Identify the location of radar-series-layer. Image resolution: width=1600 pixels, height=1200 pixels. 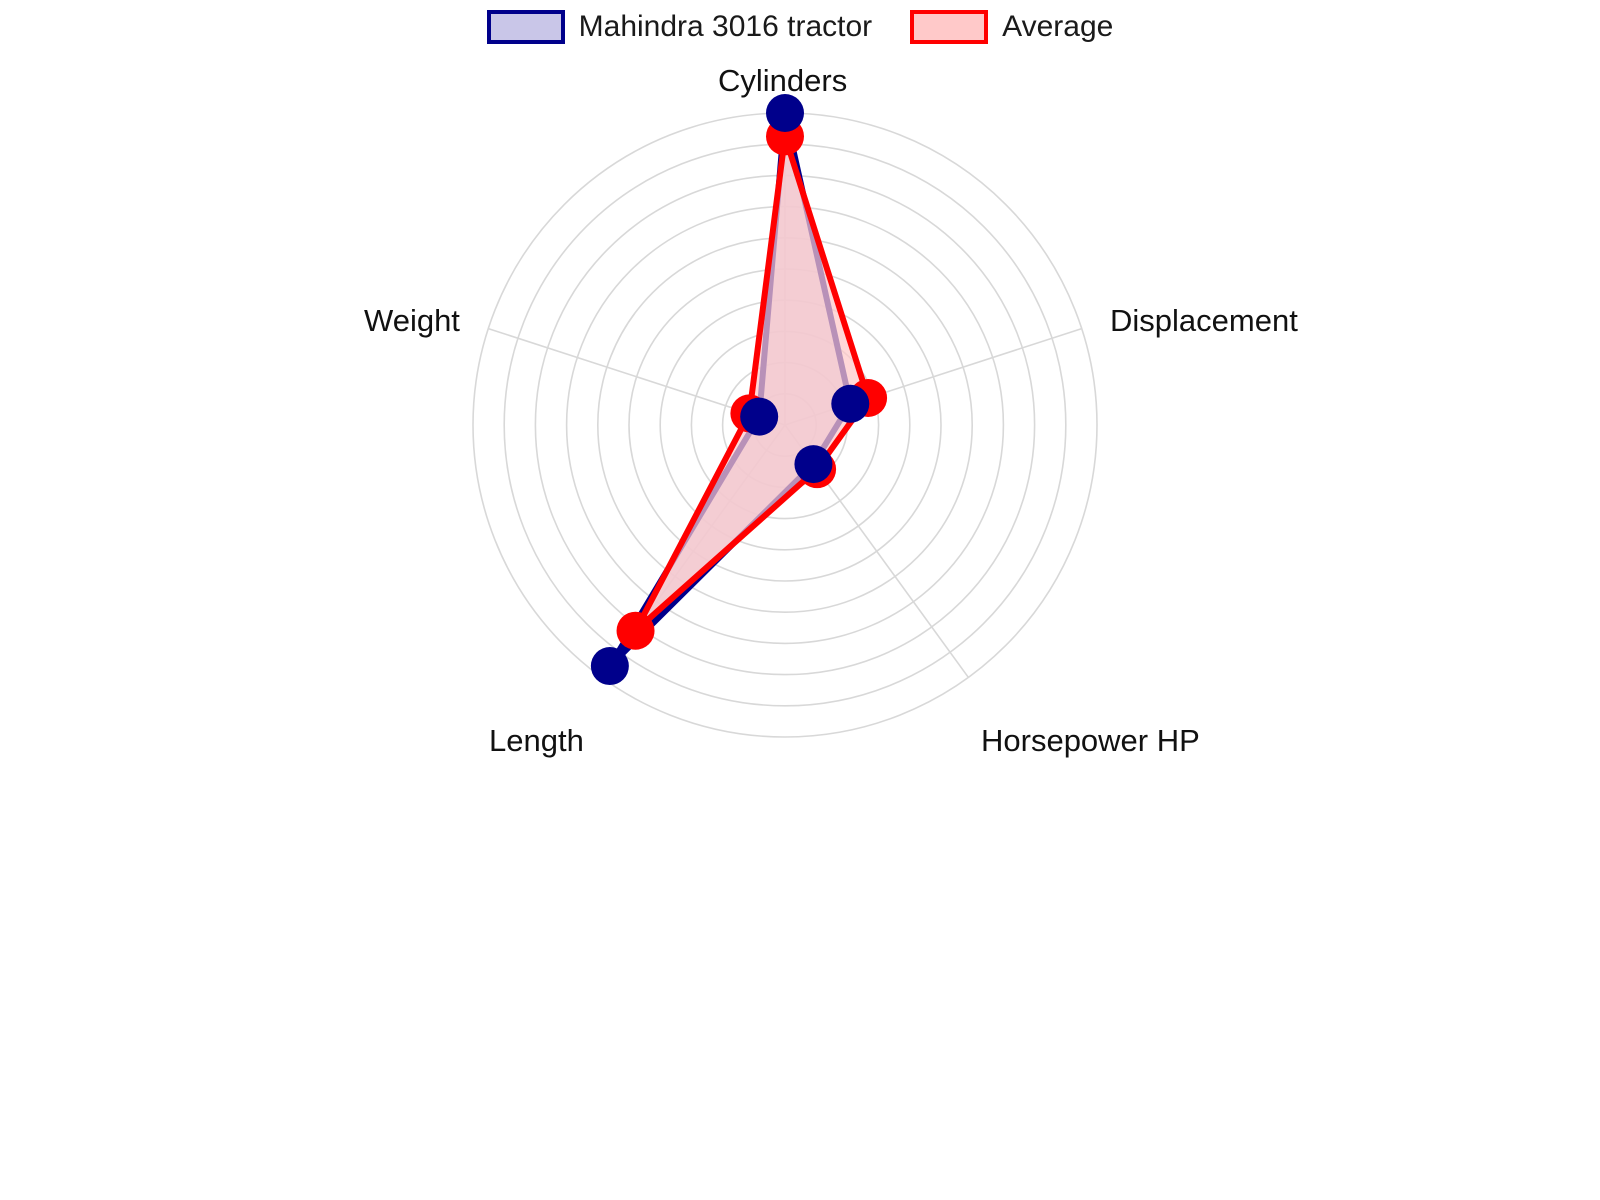
(739, 390).